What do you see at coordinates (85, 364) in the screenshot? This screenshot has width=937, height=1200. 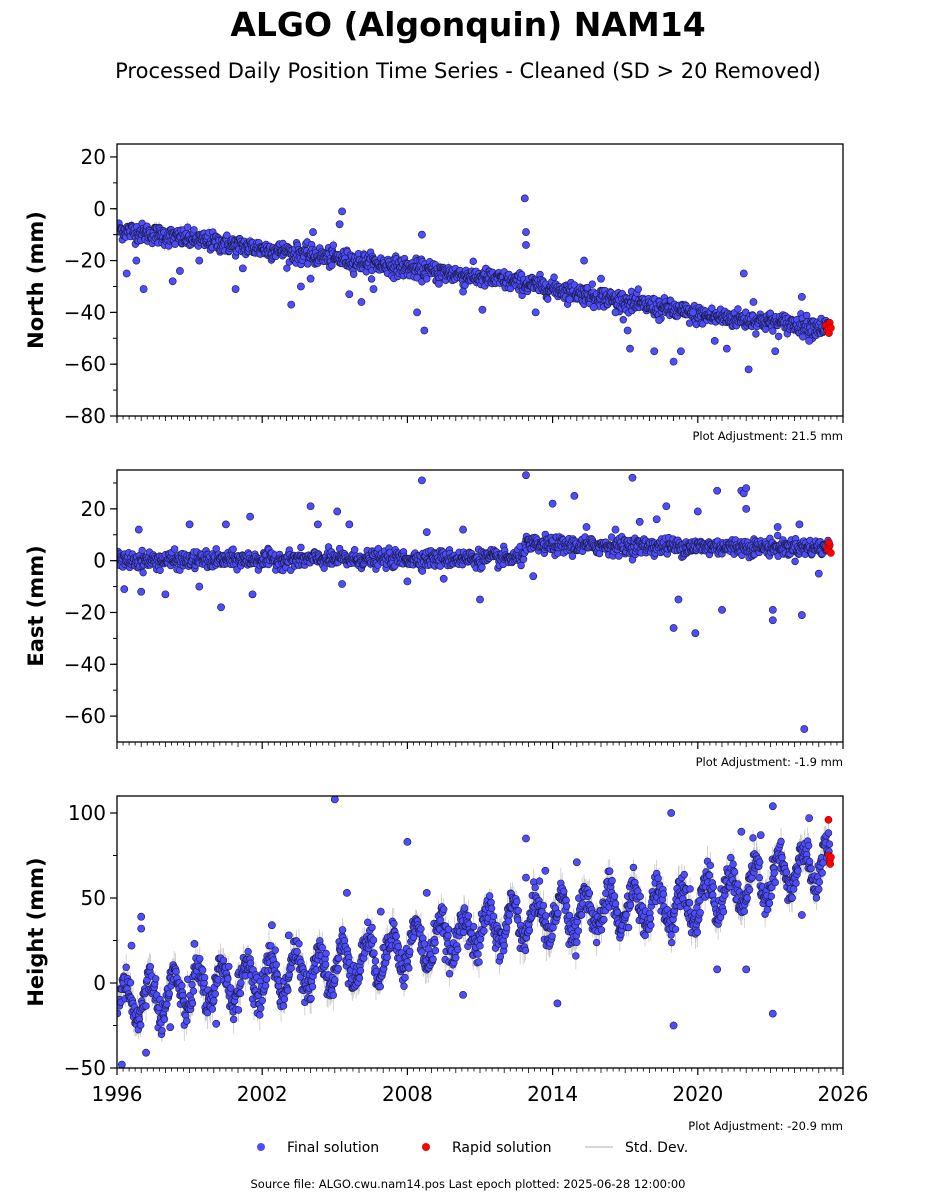 I see `y-tick-label: −60` at bounding box center [85, 364].